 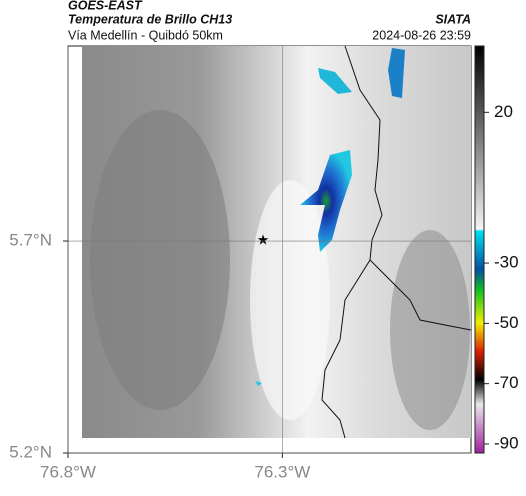 What do you see at coordinates (263, 240) in the screenshot?
I see `city-marker: ★` at bounding box center [263, 240].